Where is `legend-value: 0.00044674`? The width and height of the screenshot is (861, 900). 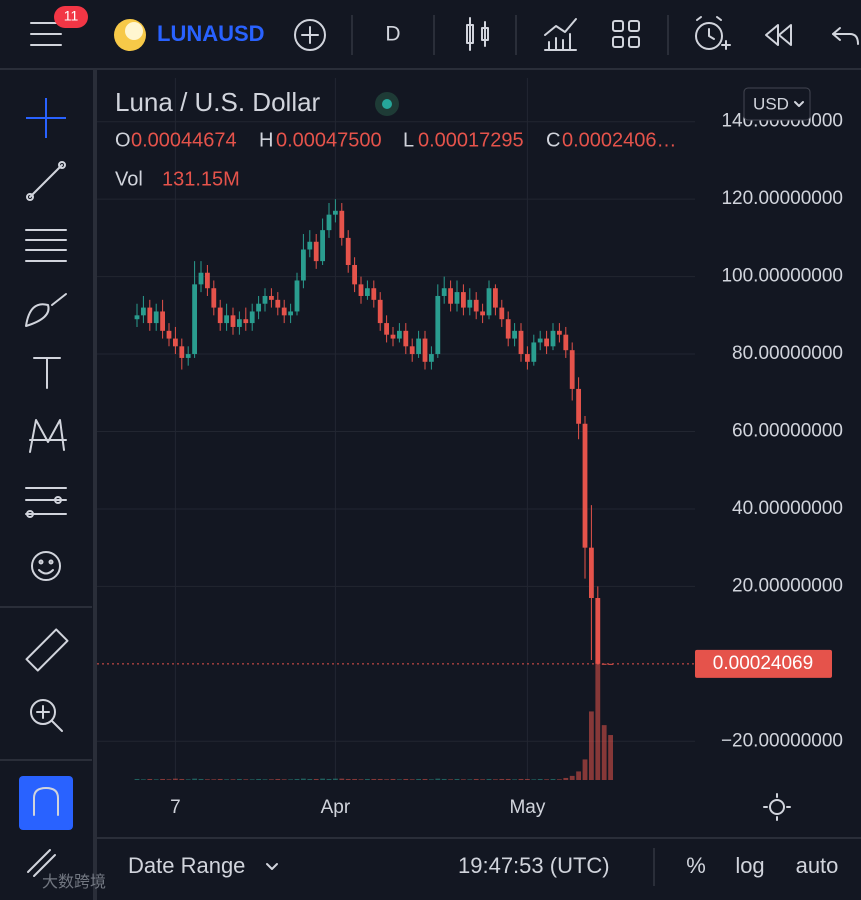 legend-value: 0.00044674 is located at coordinates (184, 140).